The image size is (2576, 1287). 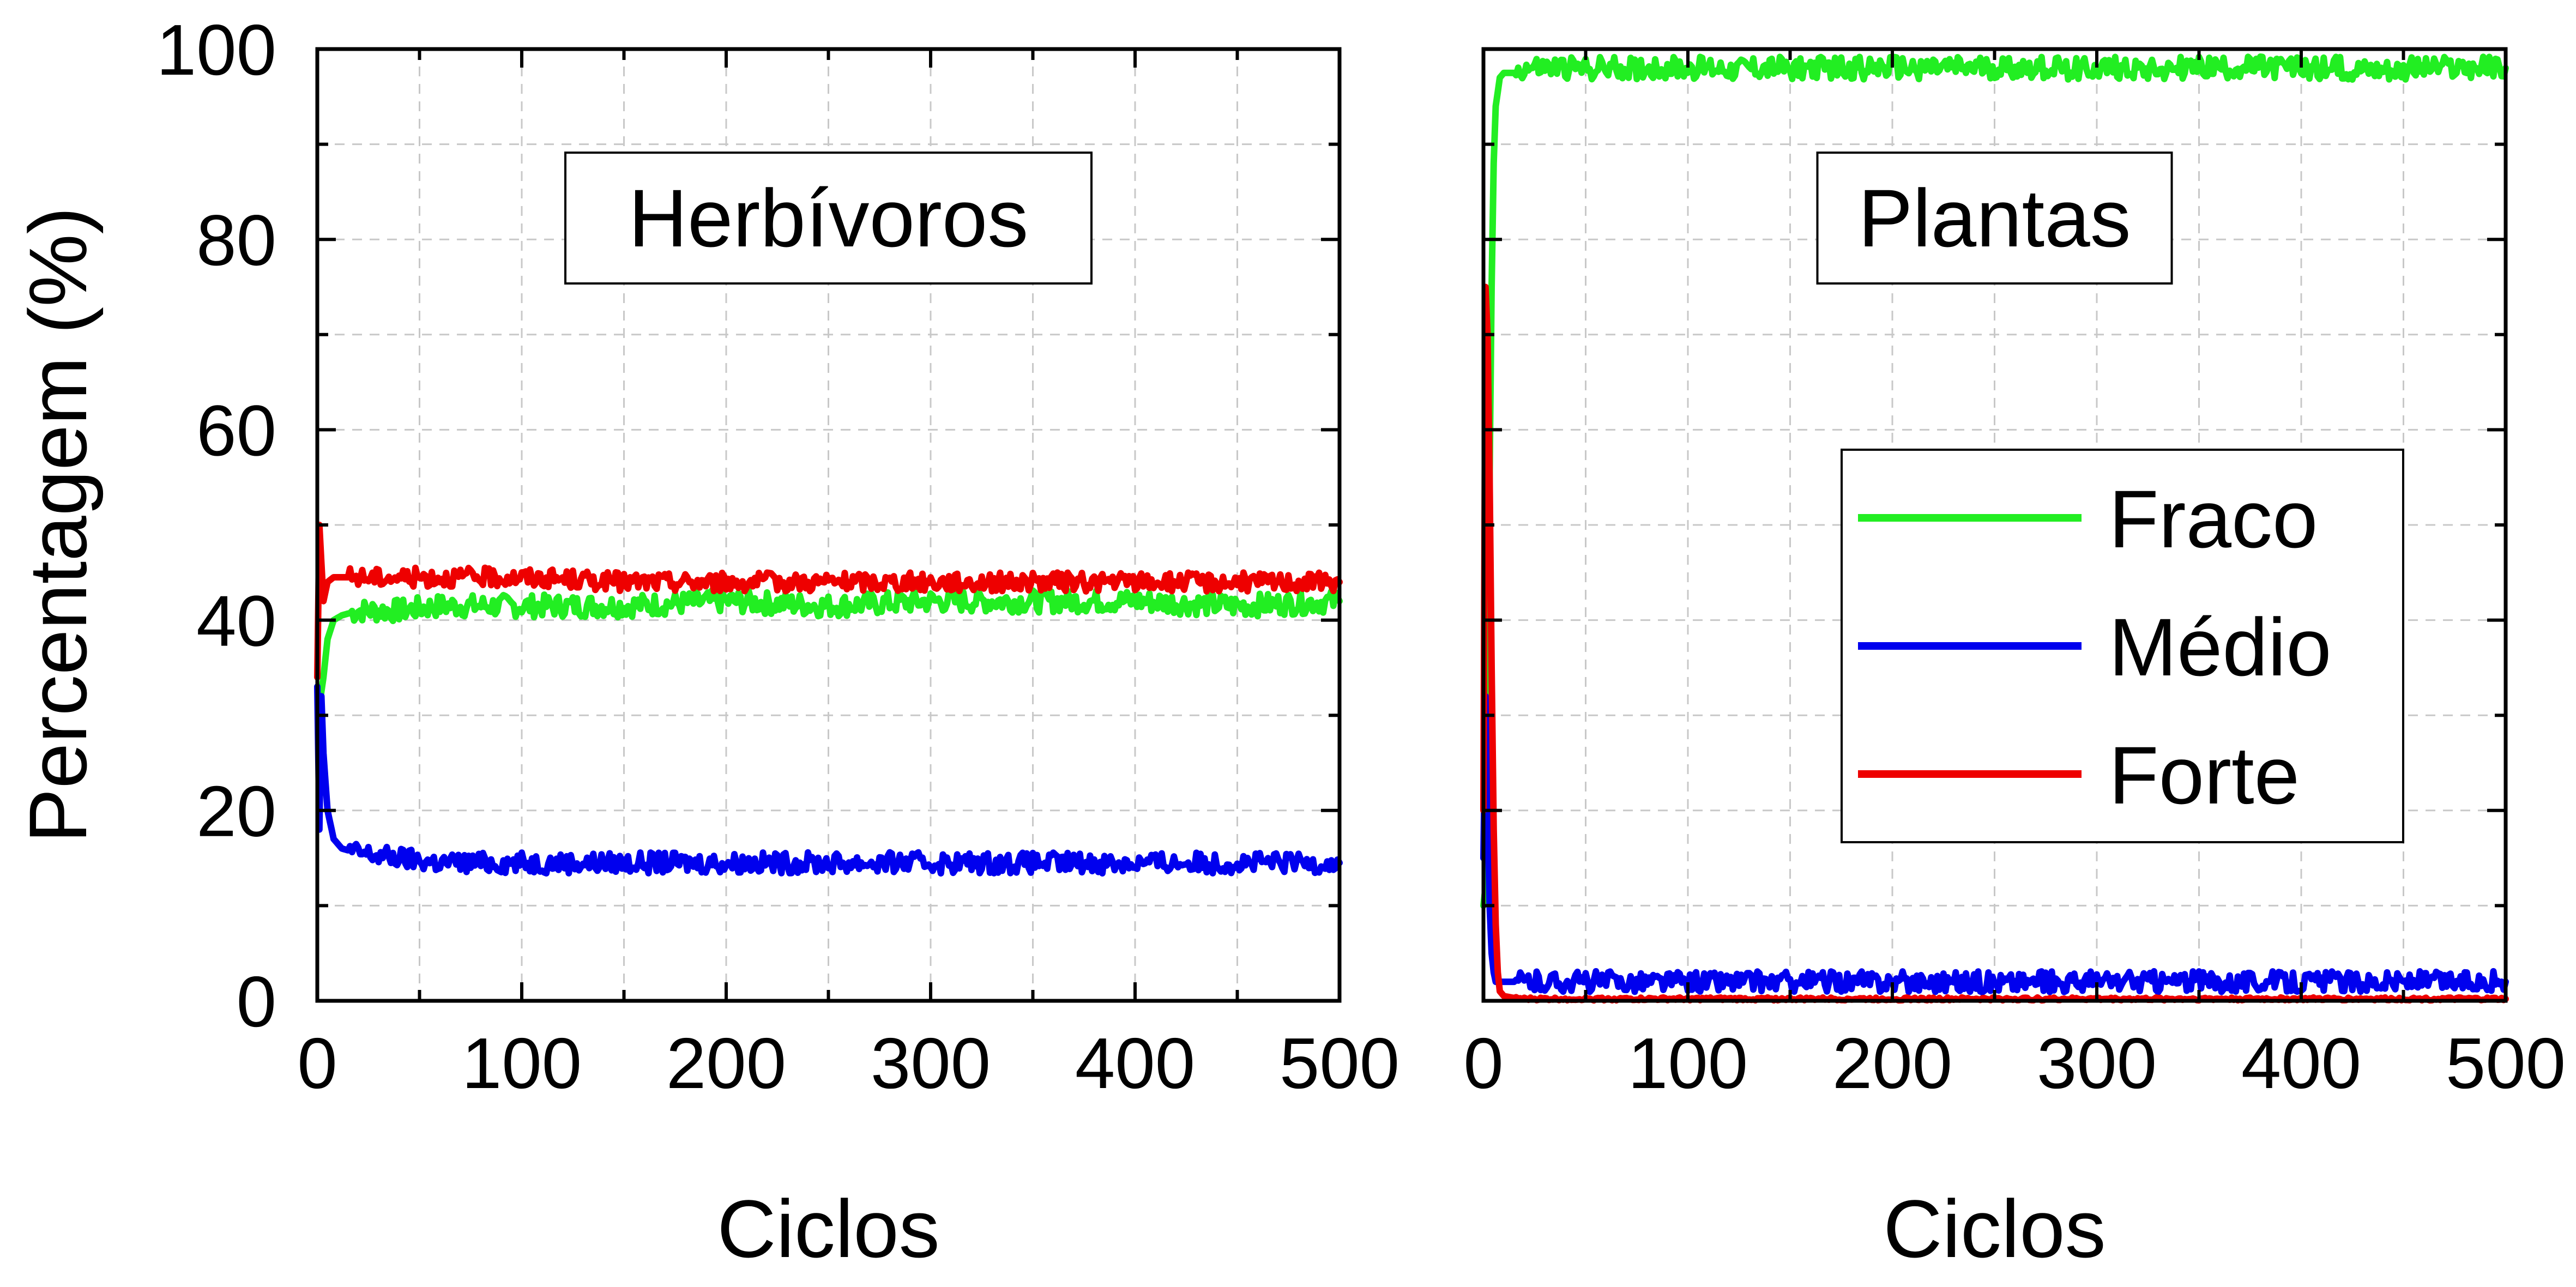 I want to click on y-tick-label: 0, so click(x=256, y=1002).